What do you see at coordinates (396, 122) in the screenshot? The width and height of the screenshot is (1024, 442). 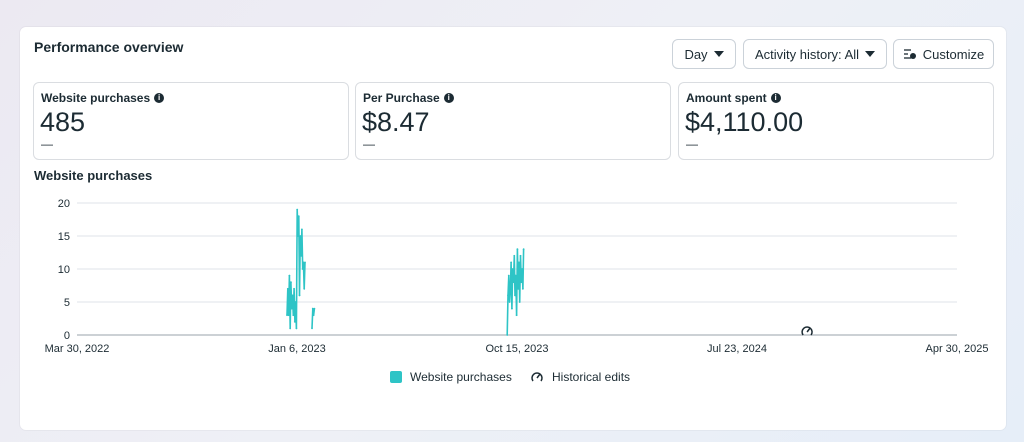 I see `metric-value: $8.47` at bounding box center [396, 122].